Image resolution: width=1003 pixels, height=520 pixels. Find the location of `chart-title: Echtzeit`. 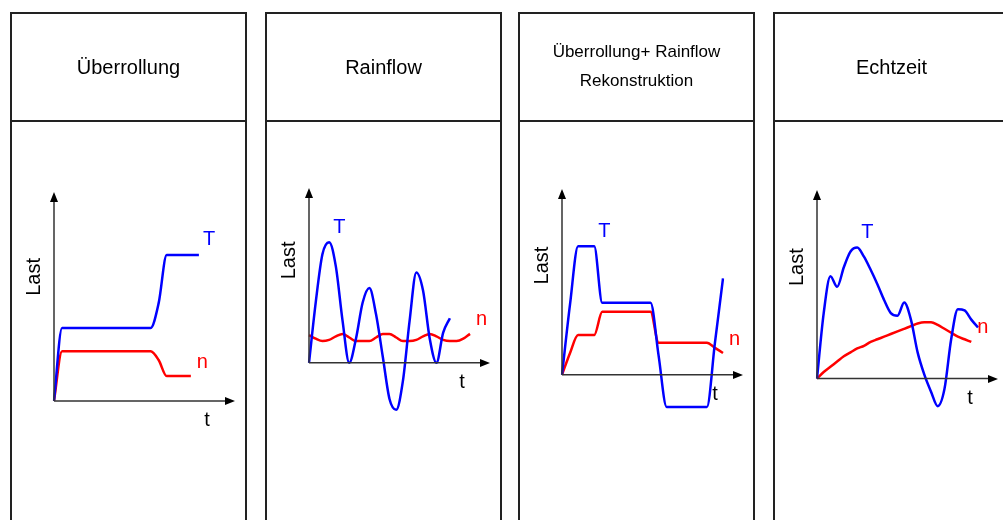

chart-title: Echtzeit is located at coordinates (891, 67).